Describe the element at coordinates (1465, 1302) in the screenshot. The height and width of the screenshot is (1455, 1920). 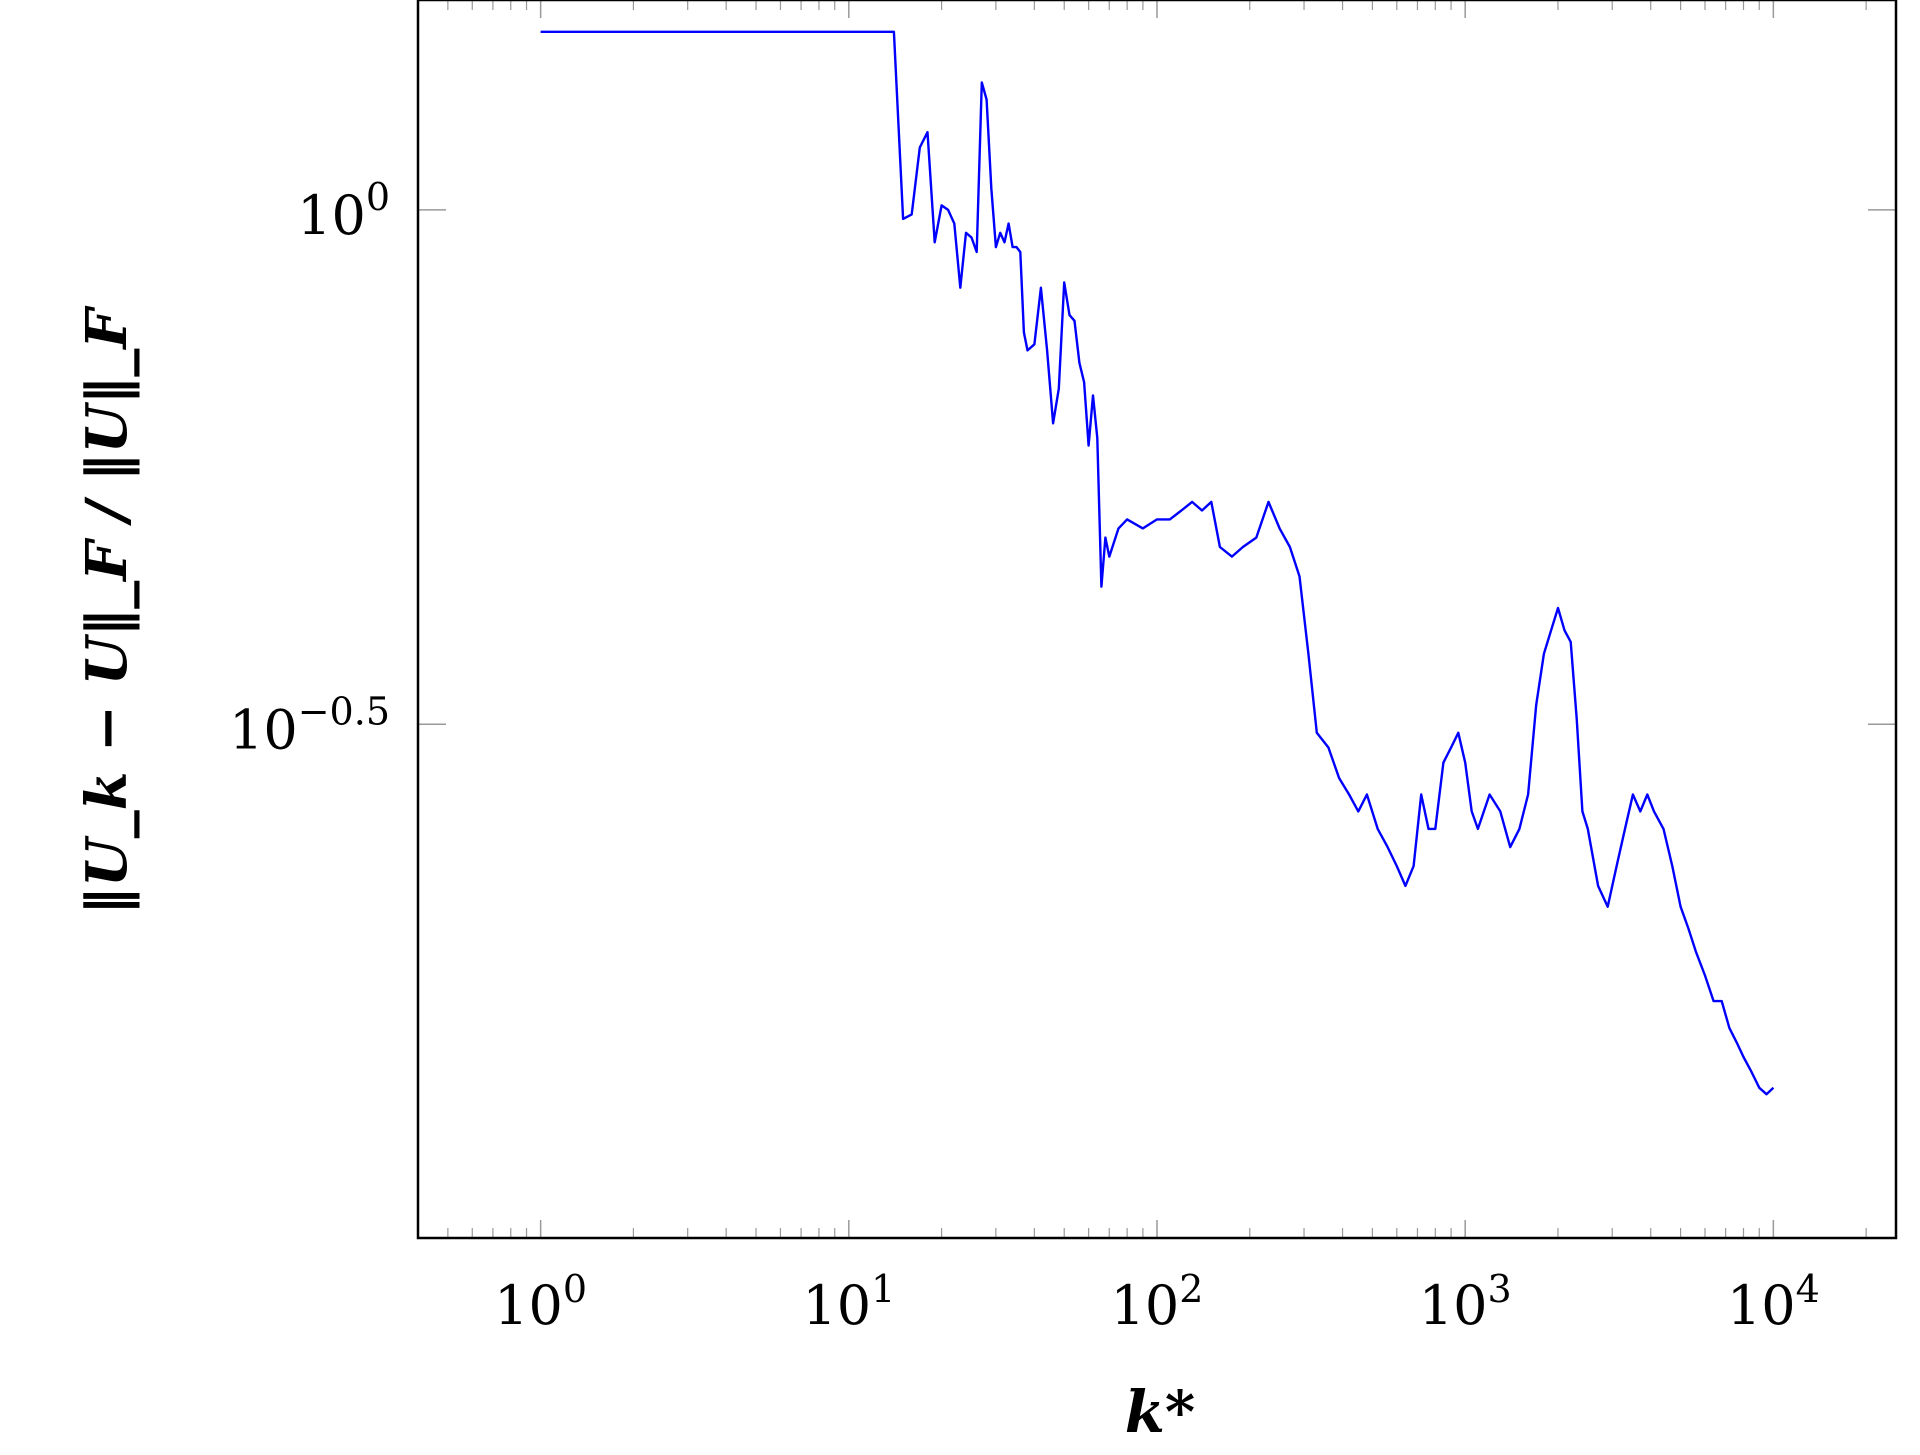
I see `x-tick-label: 103` at that location.